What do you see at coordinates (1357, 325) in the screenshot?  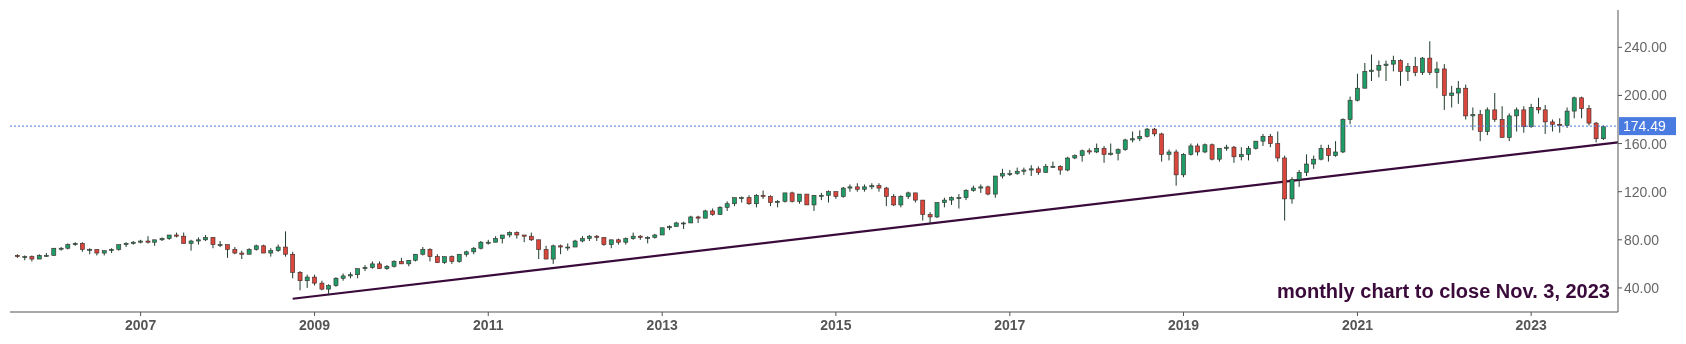 I see `x-tick-label: 2021` at bounding box center [1357, 325].